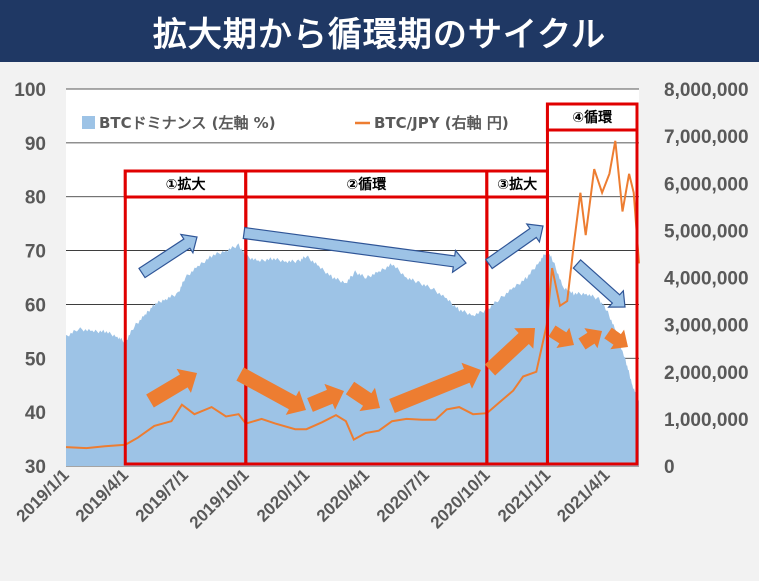 Image resolution: width=759 pixels, height=581 pixels. What do you see at coordinates (706, 373) in the screenshot?
I see `right-tick-label: 2,000,000` at bounding box center [706, 373].